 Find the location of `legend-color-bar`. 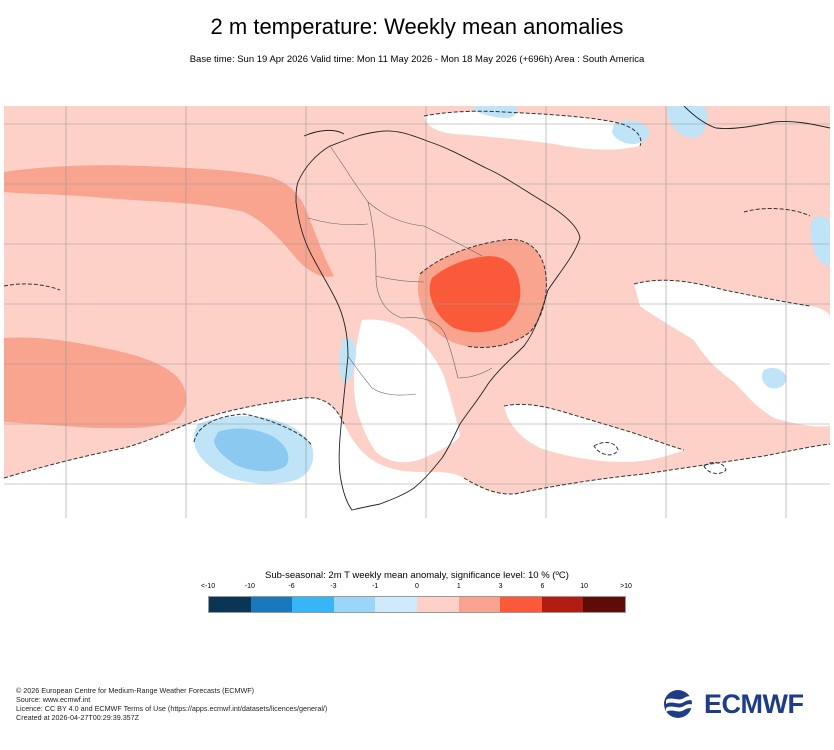

legend-color-bar is located at coordinates (417, 604).